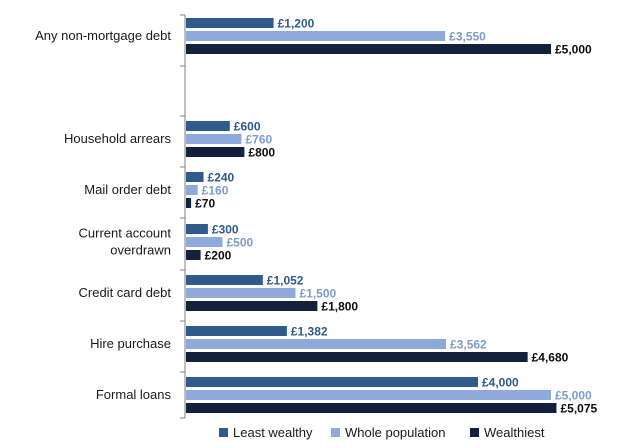 Image resolution: width=620 pixels, height=448 pixels. Describe the element at coordinates (500, 383) in the screenshot. I see `data-label: £4,000` at that location.